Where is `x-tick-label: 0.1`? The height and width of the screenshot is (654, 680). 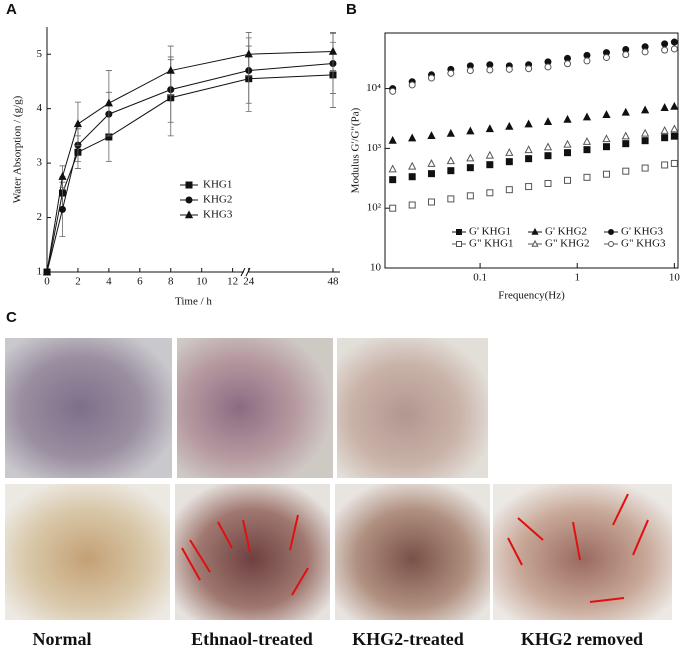
x-tick-label: 0.1 is located at coordinates (480, 278).